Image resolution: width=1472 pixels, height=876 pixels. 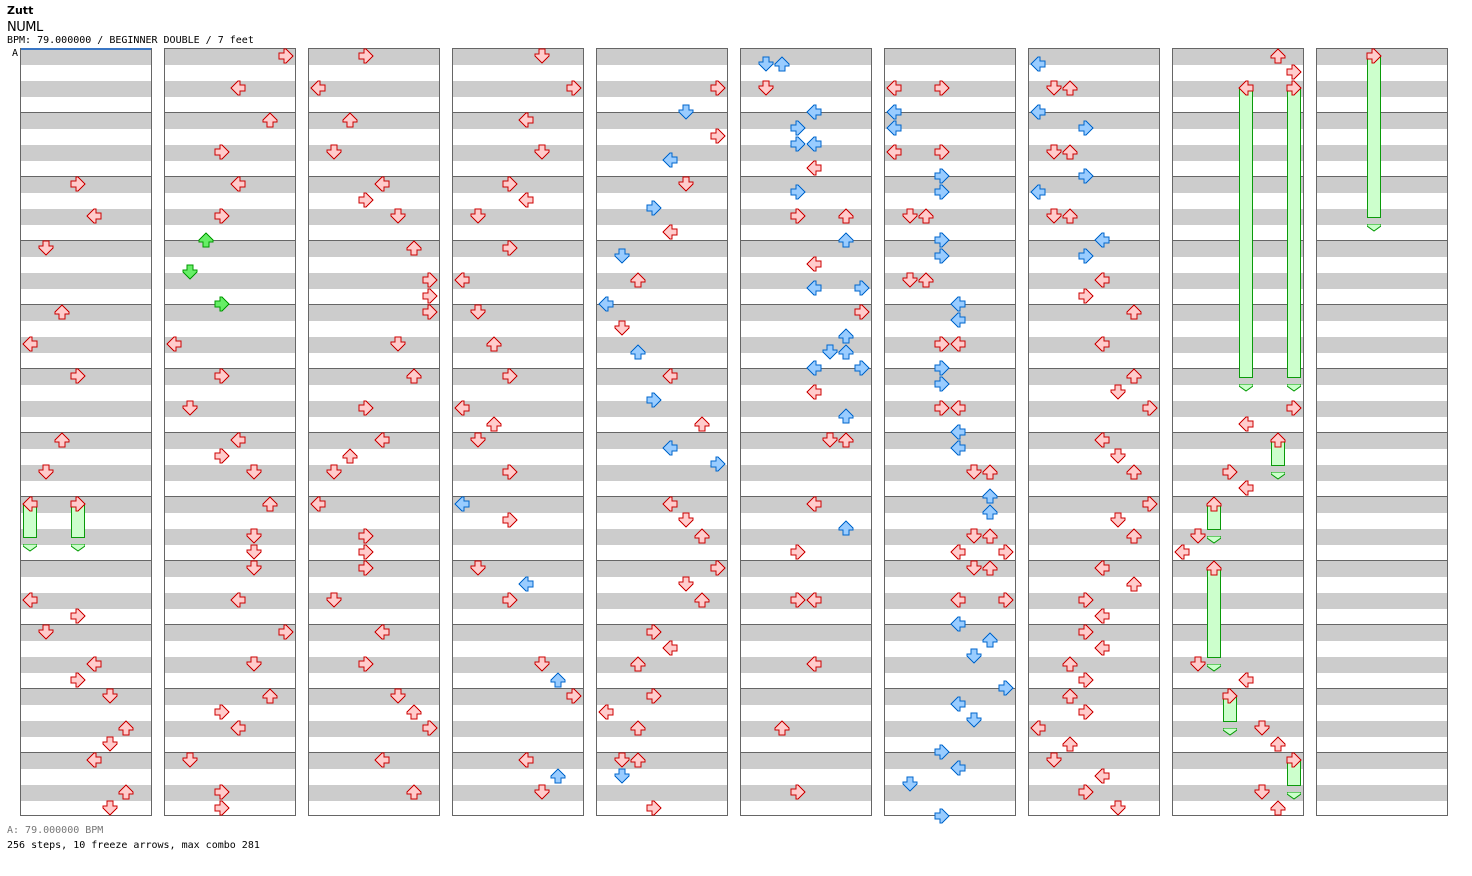 I want to click on freeze-arrow-body, so click(x=1214, y=613).